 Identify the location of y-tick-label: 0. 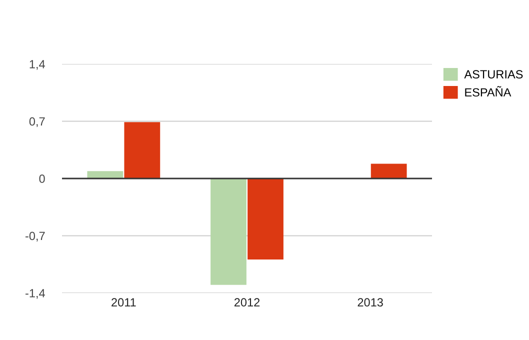
(42, 178).